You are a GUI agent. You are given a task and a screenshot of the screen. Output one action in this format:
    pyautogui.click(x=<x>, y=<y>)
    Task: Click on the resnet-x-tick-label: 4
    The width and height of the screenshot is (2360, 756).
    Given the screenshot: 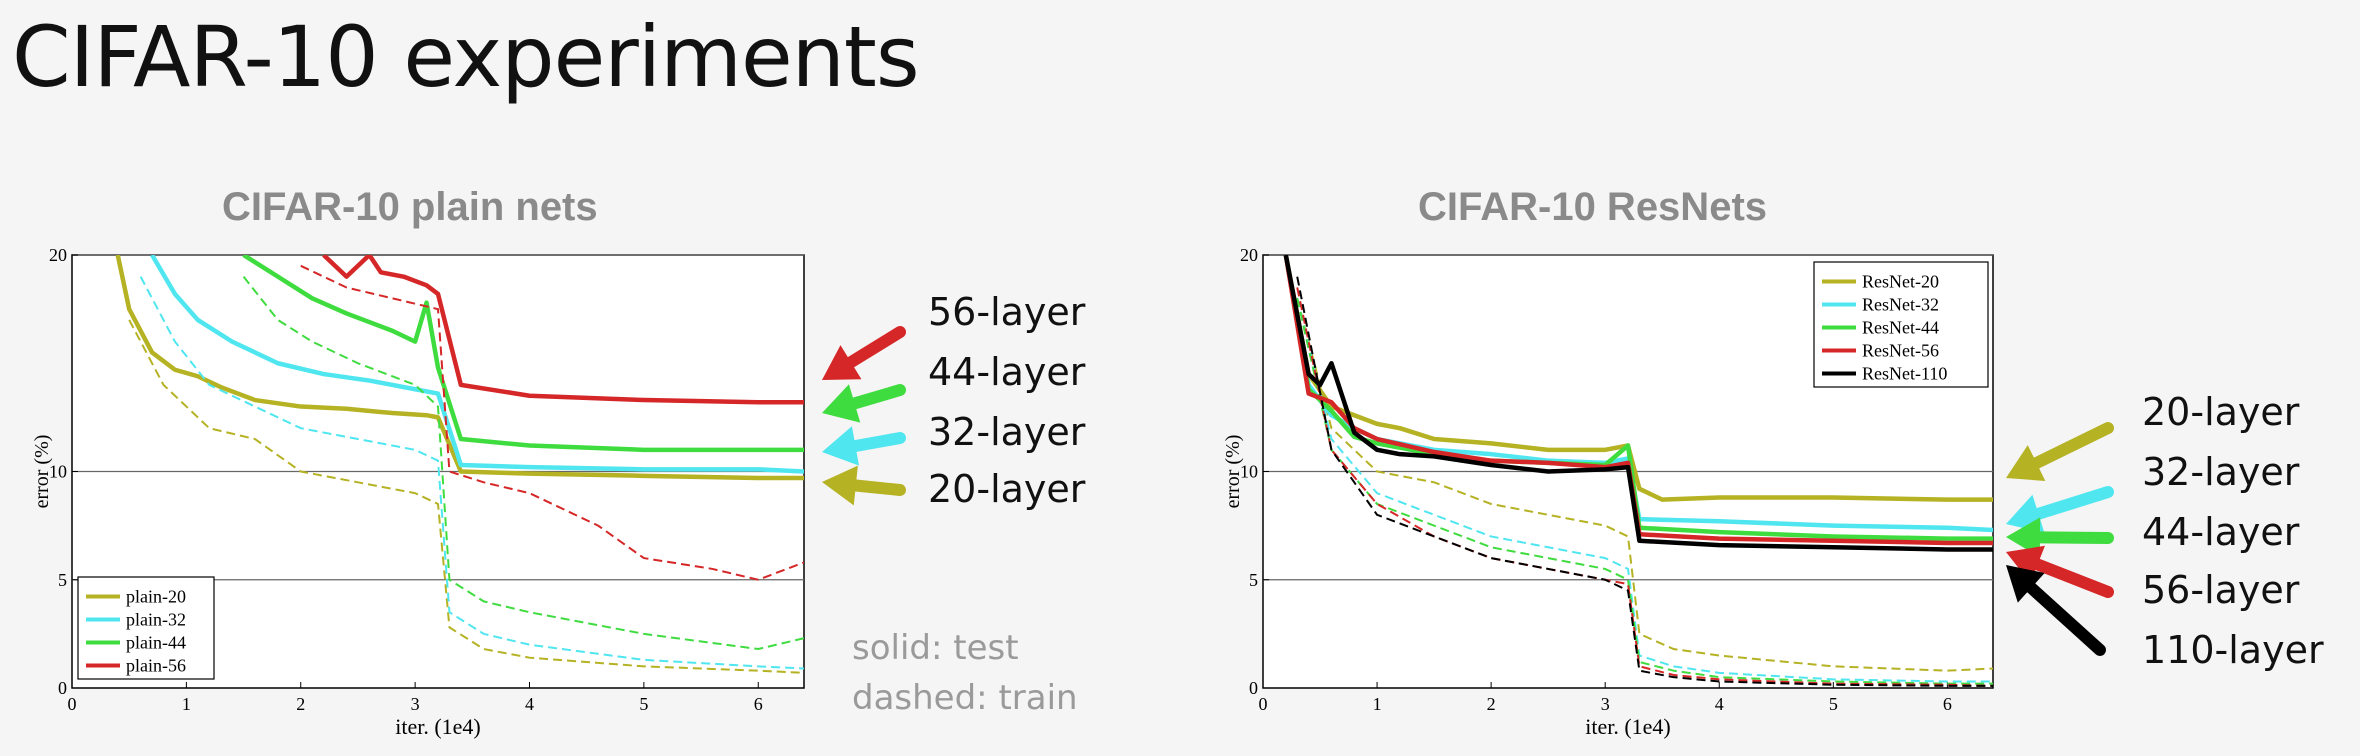 What is the action you would take?
    pyautogui.click(x=1719, y=704)
    